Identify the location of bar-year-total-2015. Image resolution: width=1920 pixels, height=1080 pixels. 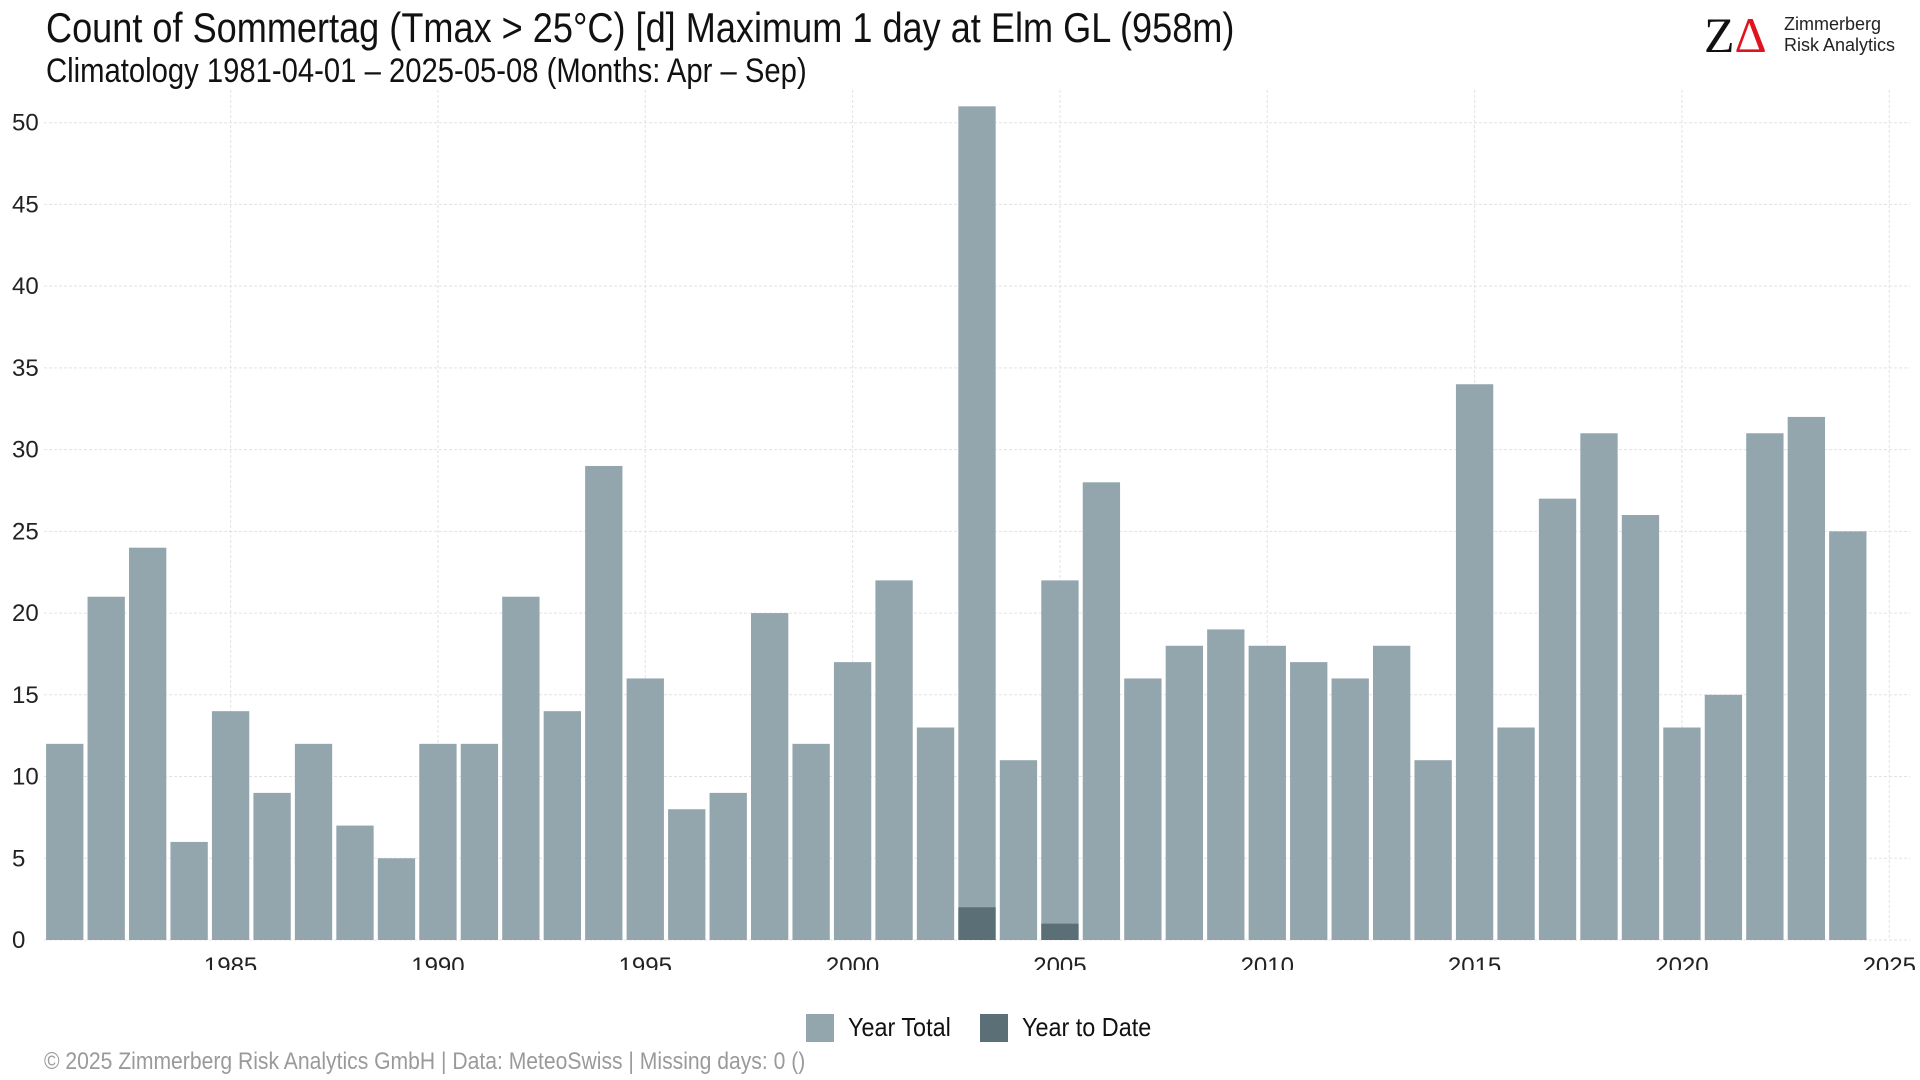
(1474, 662).